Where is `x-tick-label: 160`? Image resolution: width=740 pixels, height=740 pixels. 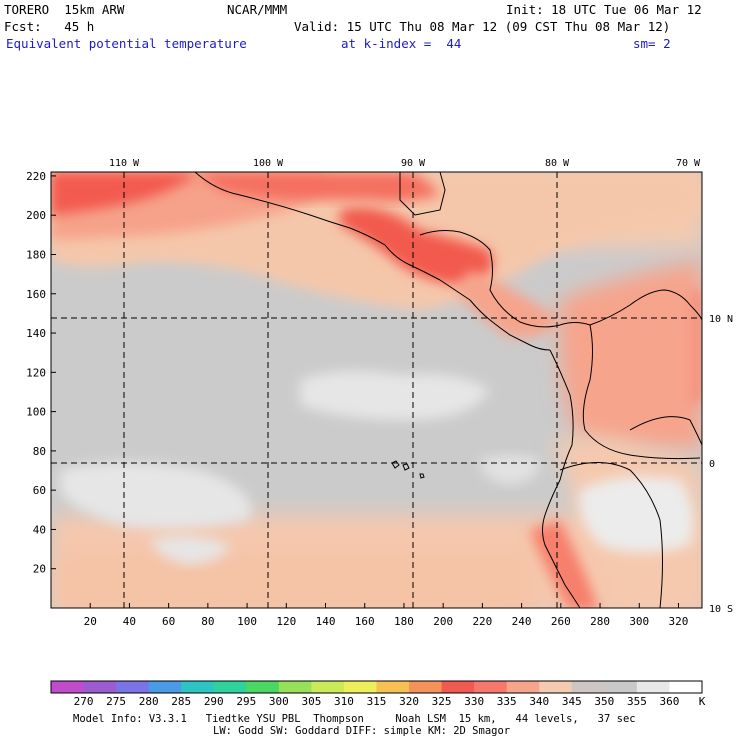 x-tick-label: 160 is located at coordinates (365, 621).